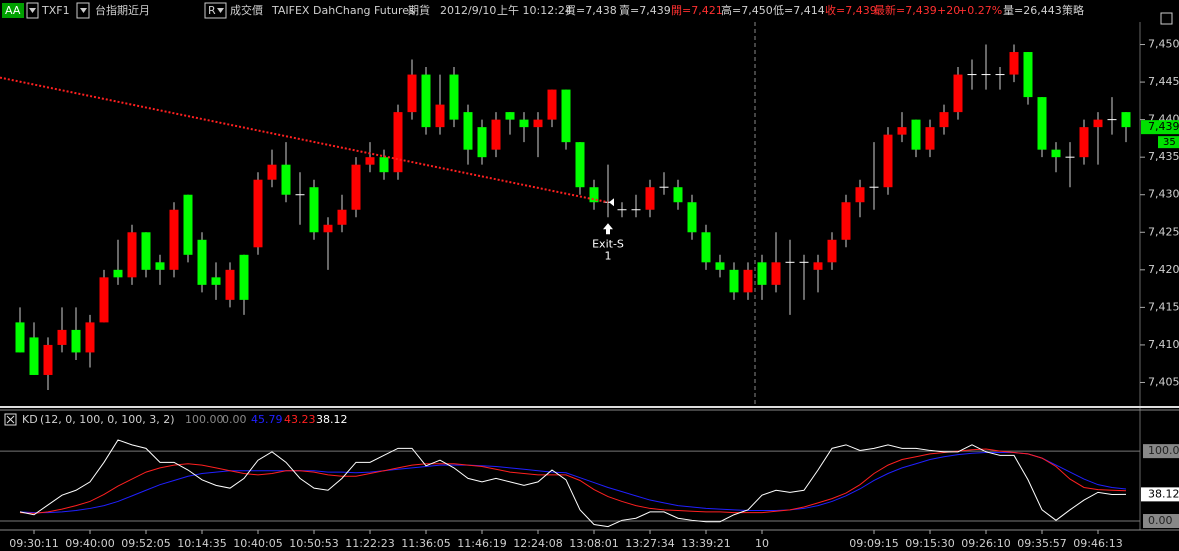 The width and height of the screenshot is (1179, 551). Describe the element at coordinates (697, 10) in the screenshot. I see `quote: 開=7,421` at that location.